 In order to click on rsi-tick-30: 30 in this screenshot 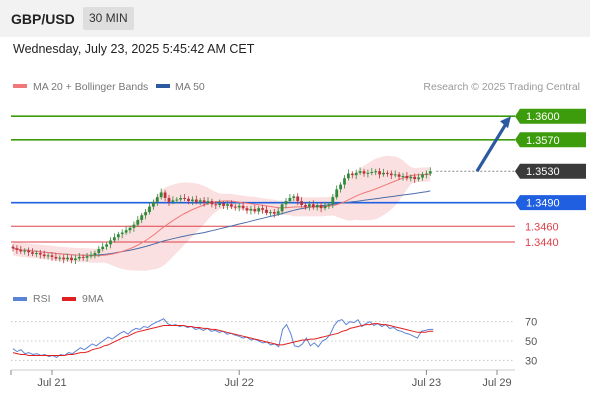, I will do `click(531, 361)`.